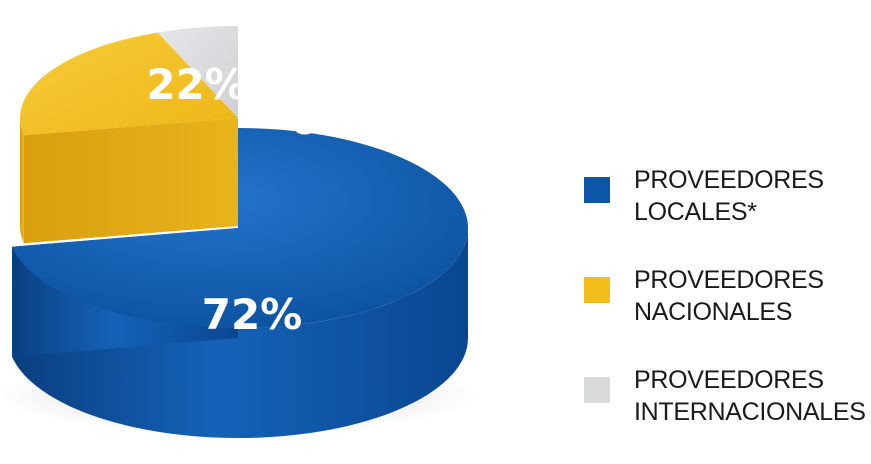  I want to click on legend-item-internacionales: PROVEEDORES INTERNACIONALES, so click(727, 414).